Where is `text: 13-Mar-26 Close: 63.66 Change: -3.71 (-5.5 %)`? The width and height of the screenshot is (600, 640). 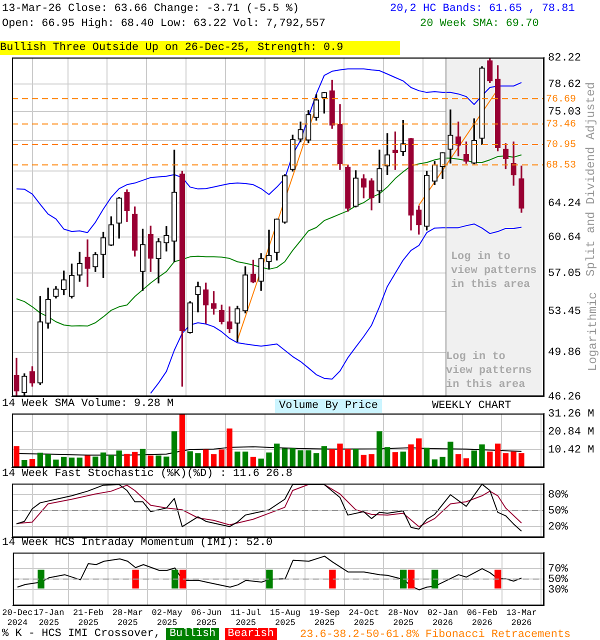 text: 13-Mar-26 Close: 63.66 Change: -3.71 (-5.5 %) is located at coordinates (151, 9).